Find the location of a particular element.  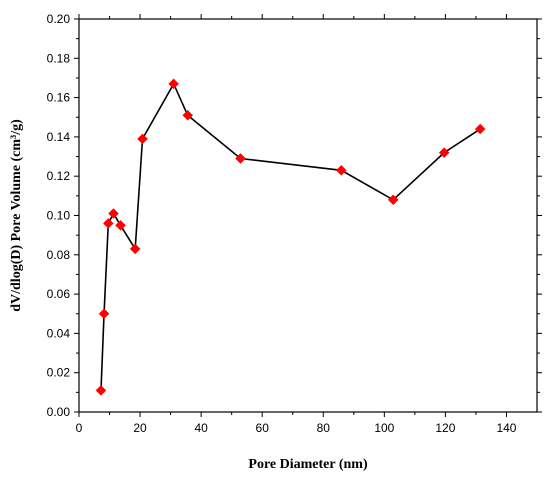

y-tick-label: 0.20 is located at coordinates (59, 19).